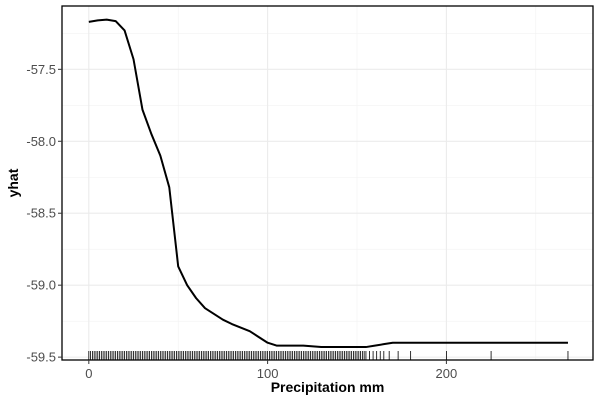 This screenshot has width=600, height=400. Describe the element at coordinates (328, 355) in the screenshot. I see `rug` at that location.